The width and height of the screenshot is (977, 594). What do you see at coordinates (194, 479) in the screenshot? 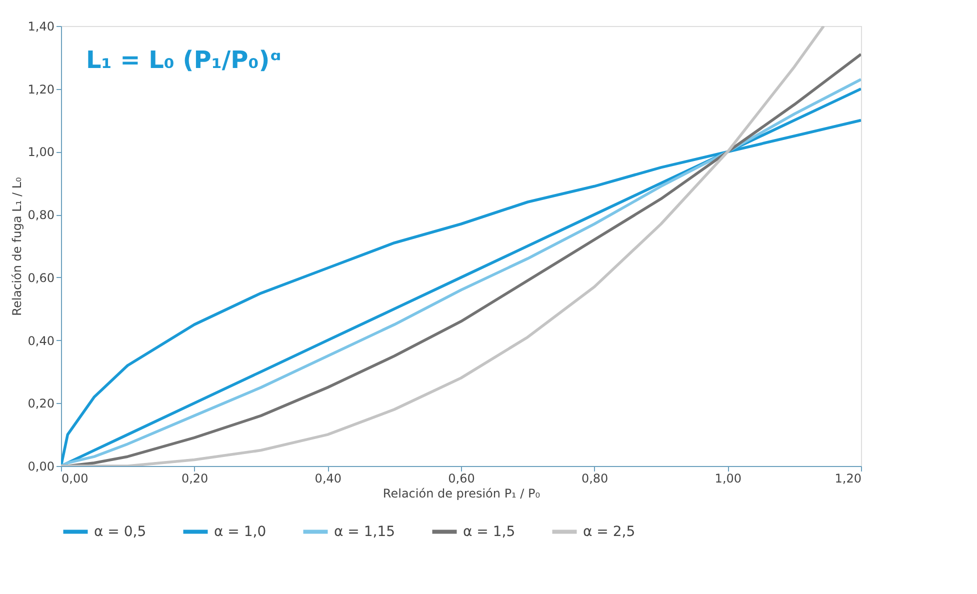
I see `x-tick-label: 0,20` at bounding box center [194, 479].